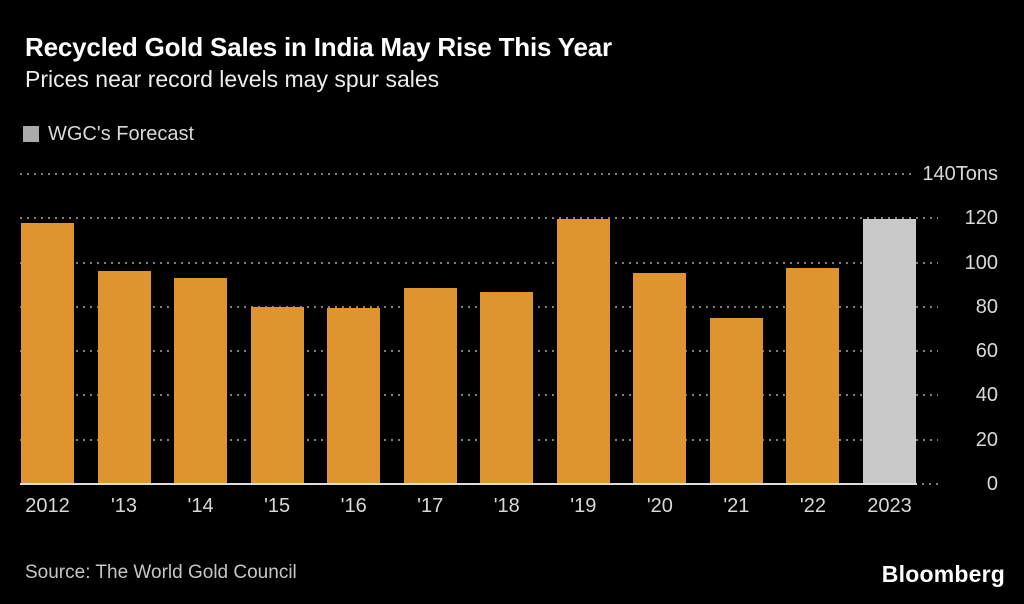 This screenshot has height=604, width=1024. Describe the element at coordinates (161, 572) in the screenshot. I see `source-text: Source: The World Gold Council` at that location.